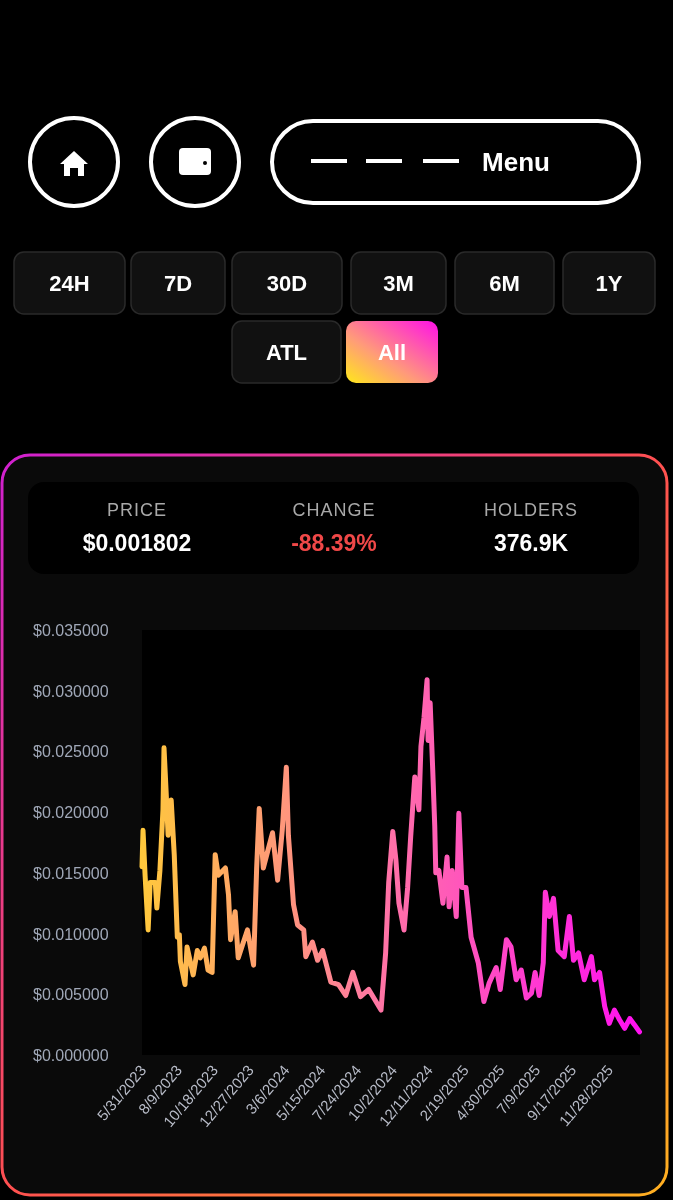 This screenshot has height=1200, width=673. Describe the element at coordinates (392, 352) in the screenshot. I see `text: All` at that location.